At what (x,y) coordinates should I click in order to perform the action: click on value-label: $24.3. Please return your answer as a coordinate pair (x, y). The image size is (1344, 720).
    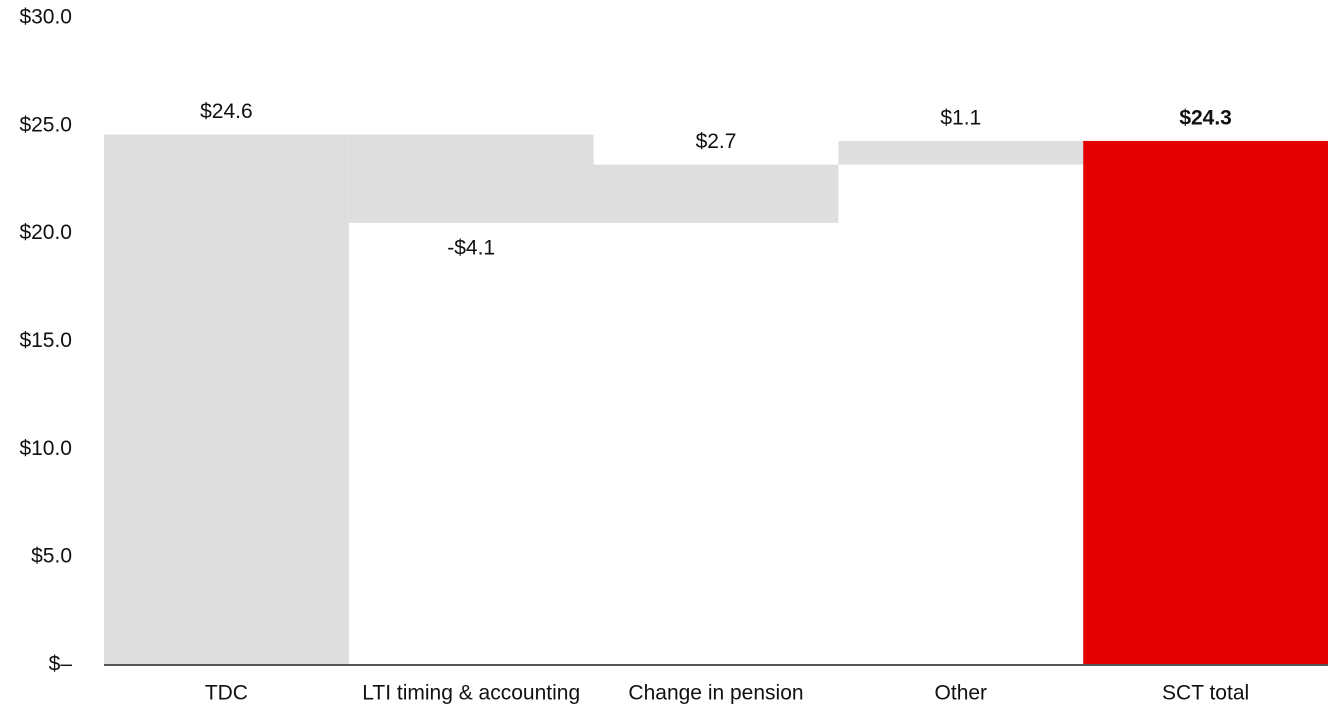
    Looking at the image, I should click on (1205, 117).